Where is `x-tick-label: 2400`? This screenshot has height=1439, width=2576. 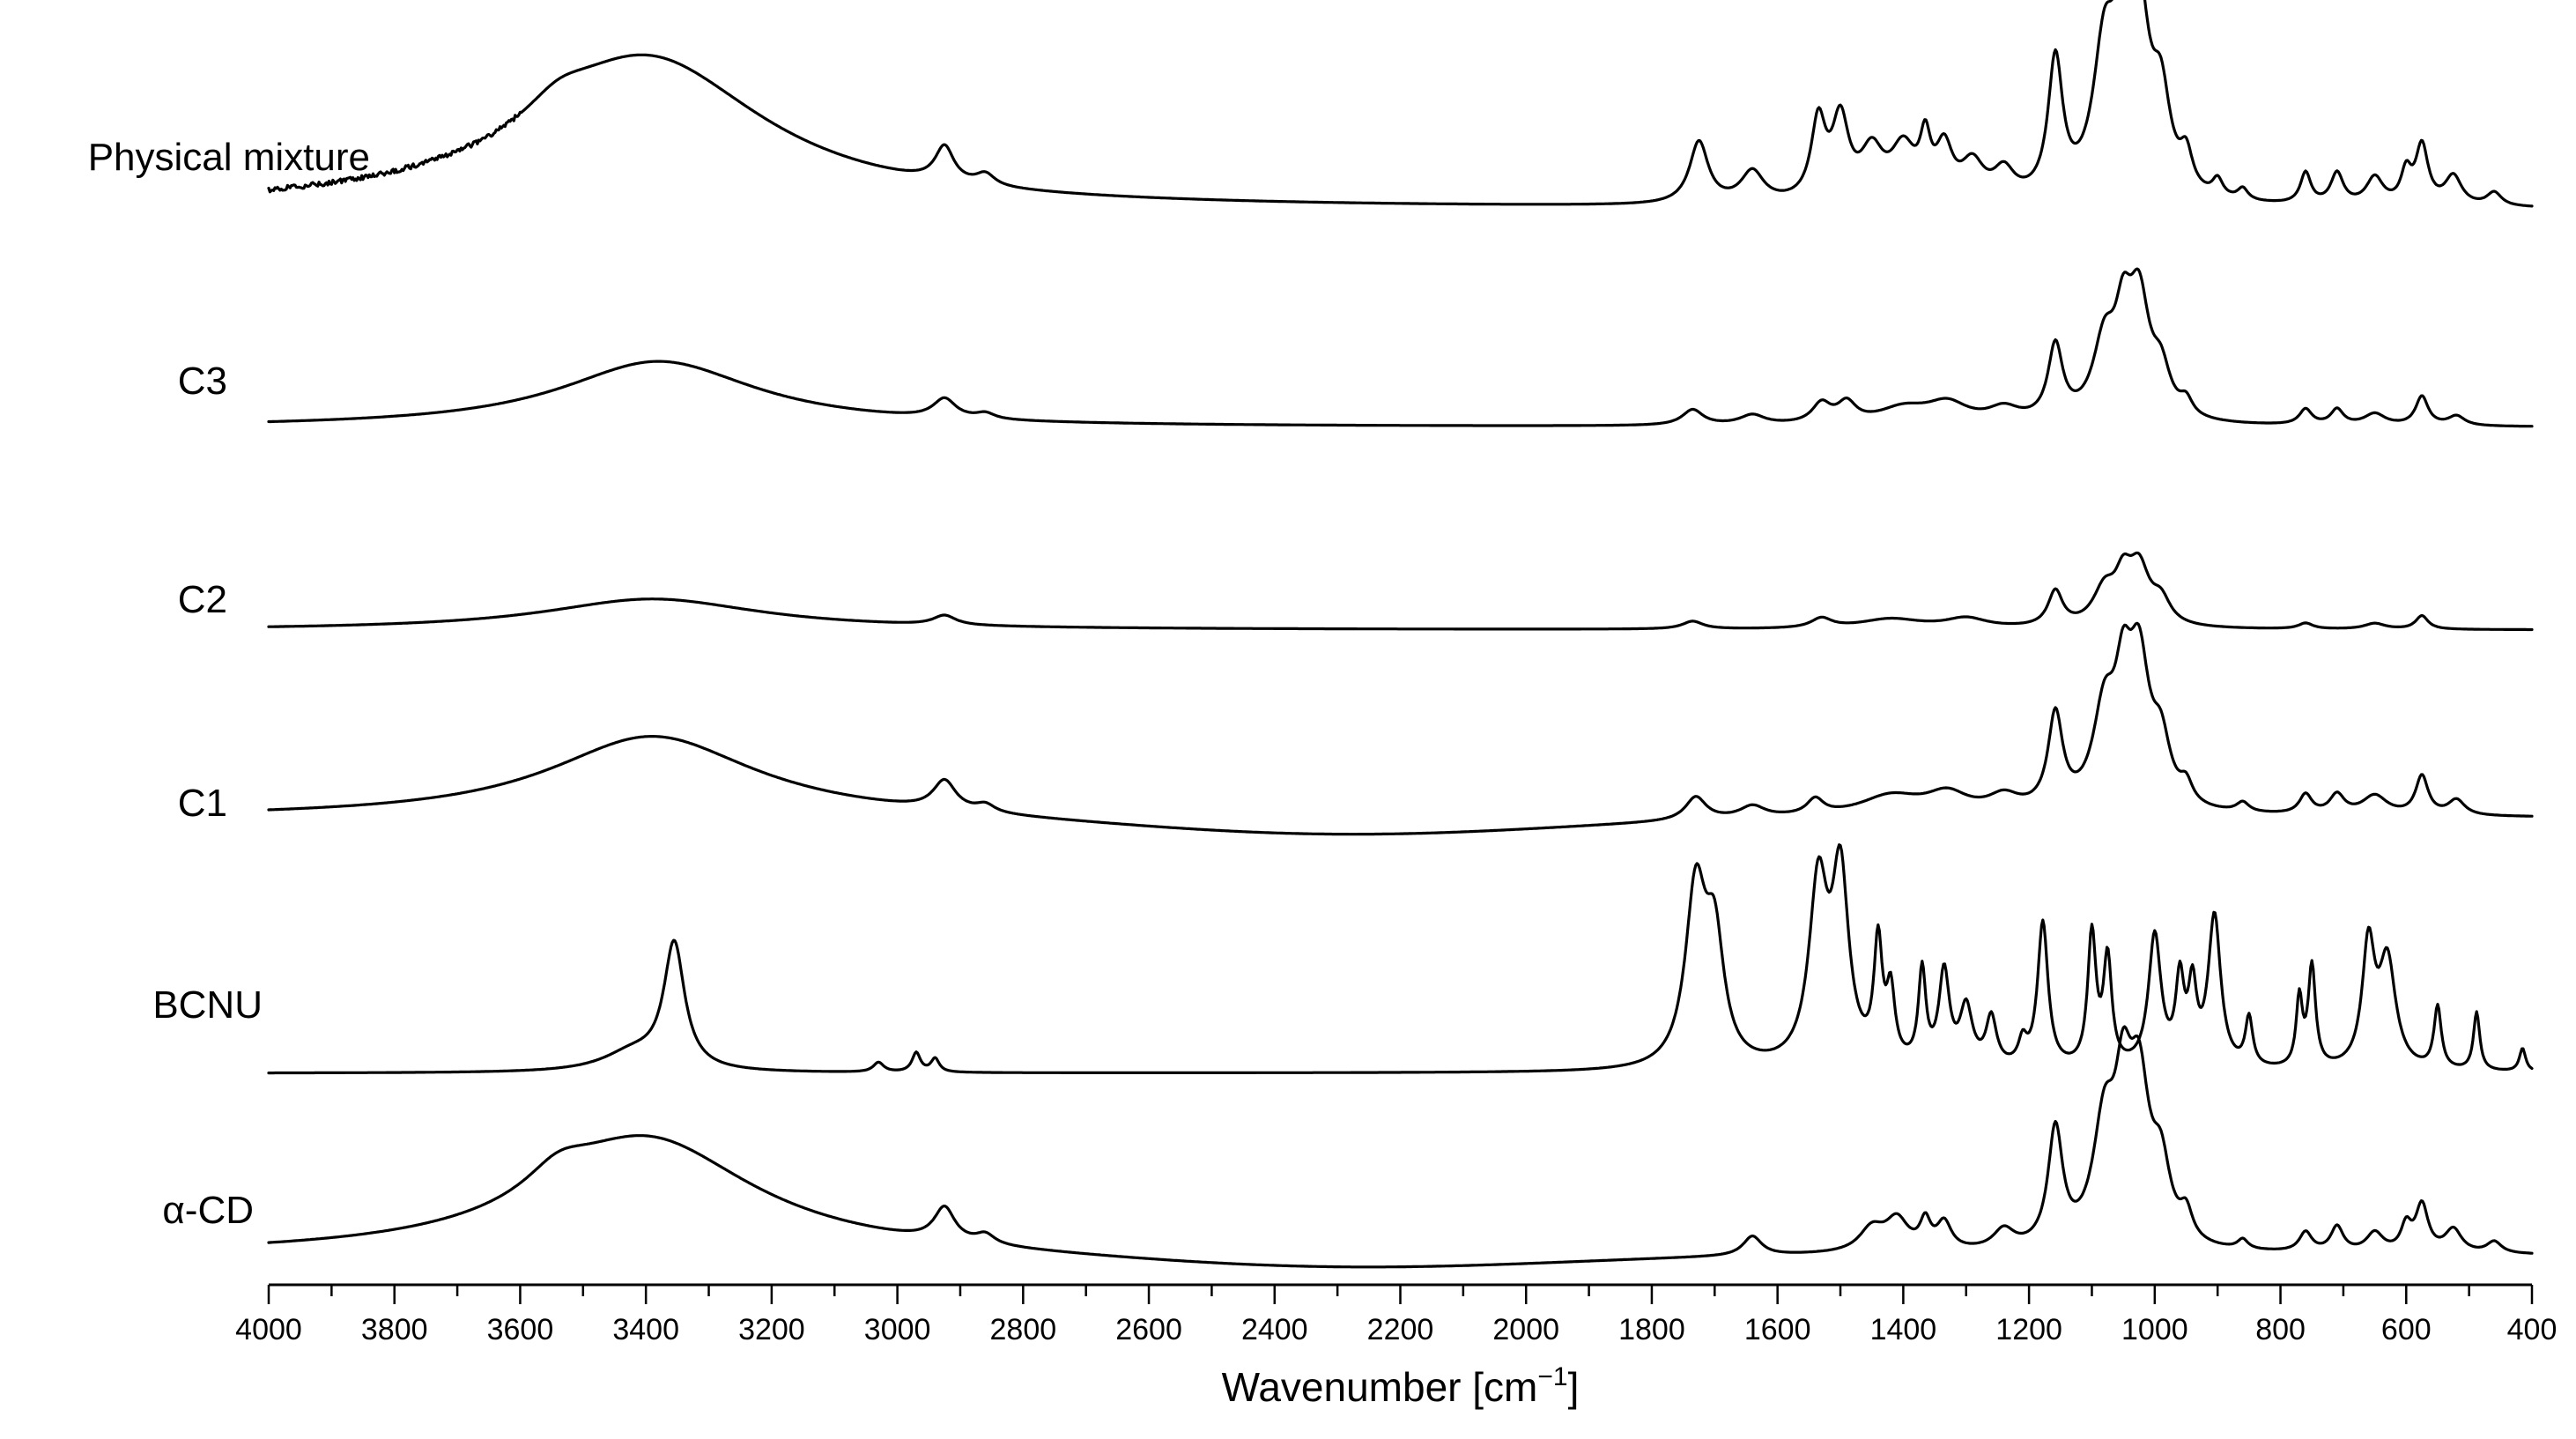 x-tick-label: 2400 is located at coordinates (1275, 1330).